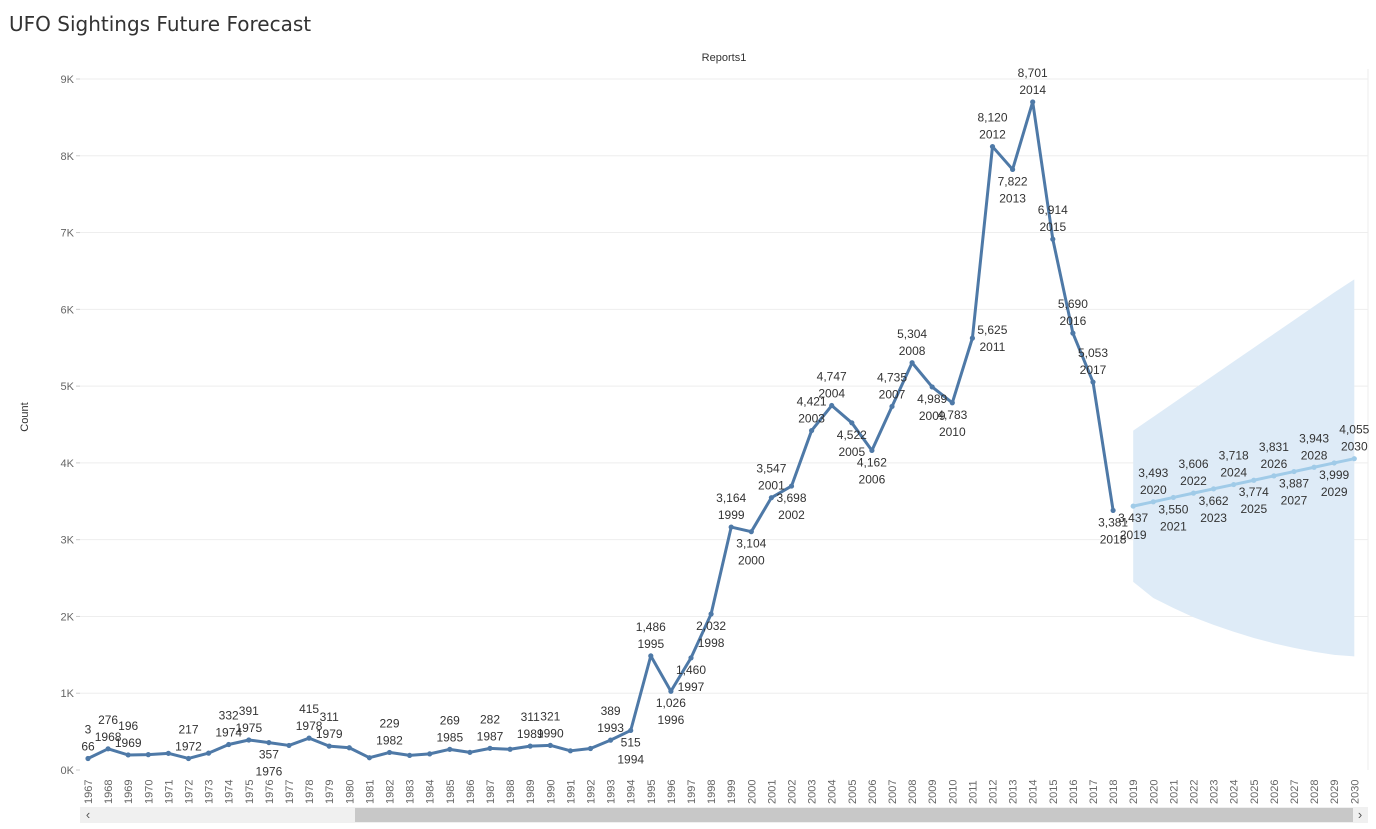 The width and height of the screenshot is (1376, 829). Describe the element at coordinates (370, 792) in the screenshot. I see `x-tick-label: 1981` at that location.